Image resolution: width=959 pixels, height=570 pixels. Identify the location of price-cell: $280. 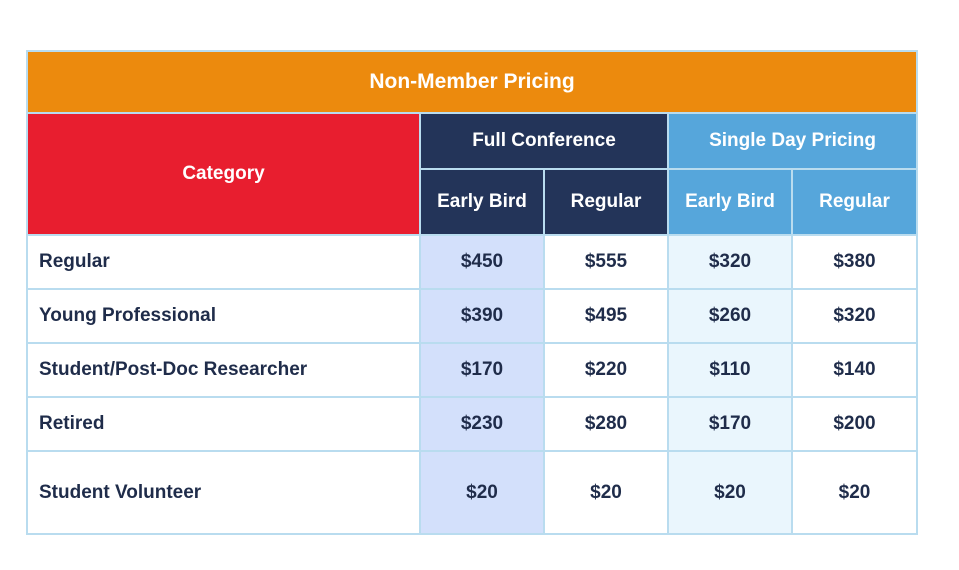
(606, 424).